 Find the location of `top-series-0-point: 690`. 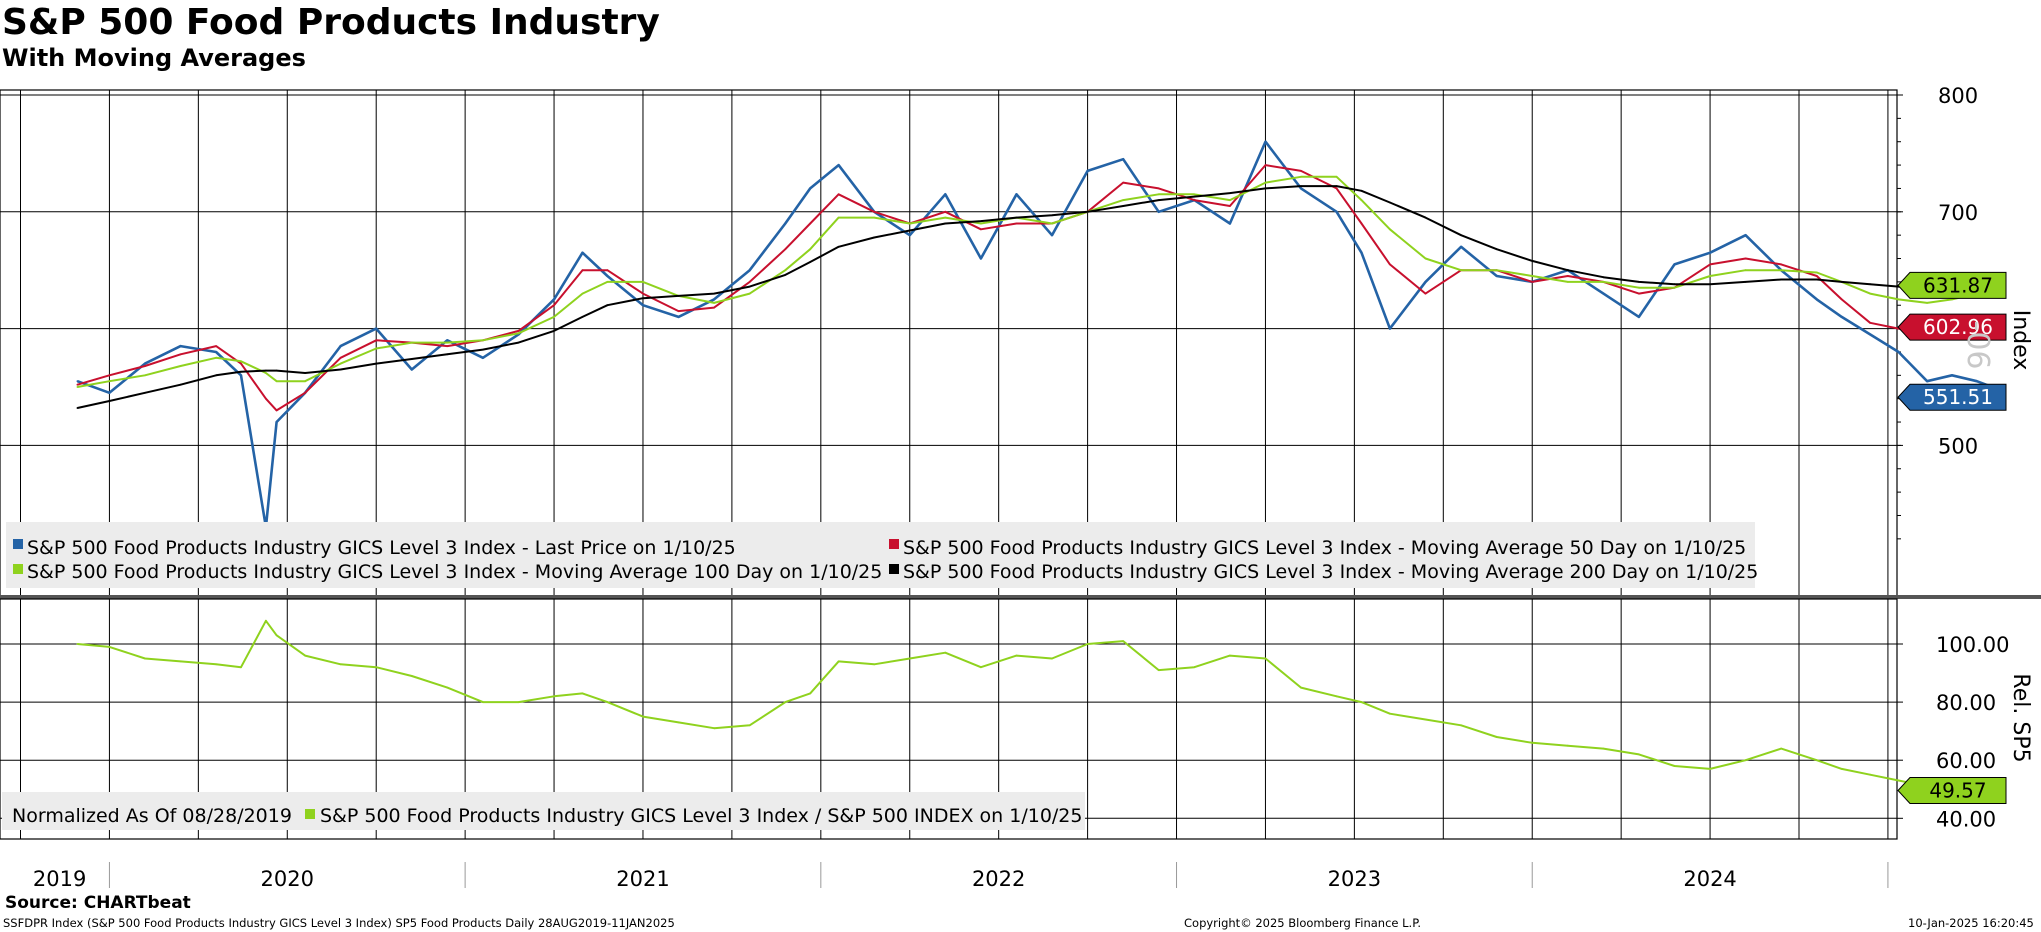

top-series-0-point: 690 is located at coordinates (1230, 223).